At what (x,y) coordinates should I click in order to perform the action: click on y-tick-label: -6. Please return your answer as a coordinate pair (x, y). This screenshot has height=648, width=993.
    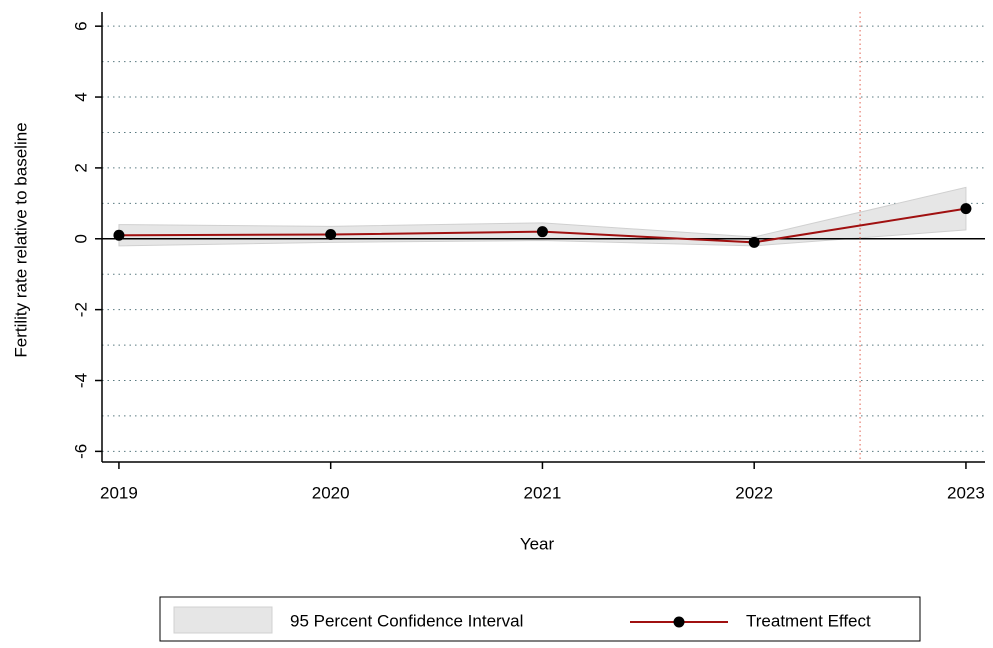
    Looking at the image, I should click on (80, 451).